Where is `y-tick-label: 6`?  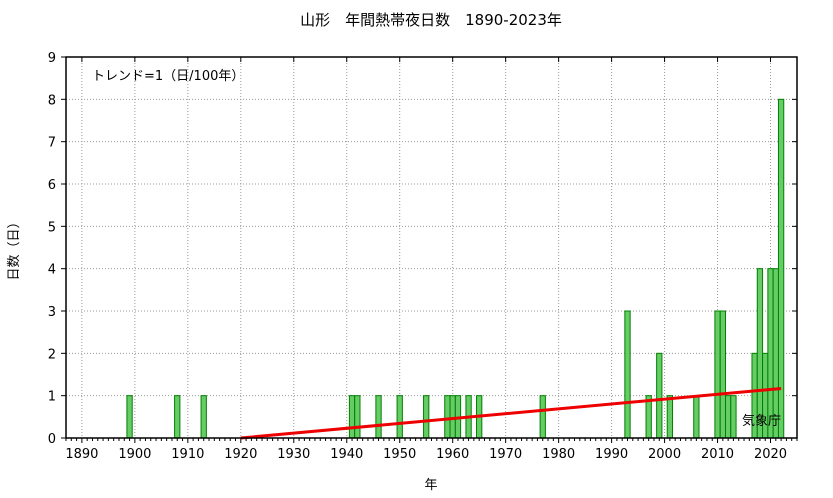
y-tick-label: 6 is located at coordinates (52, 185).